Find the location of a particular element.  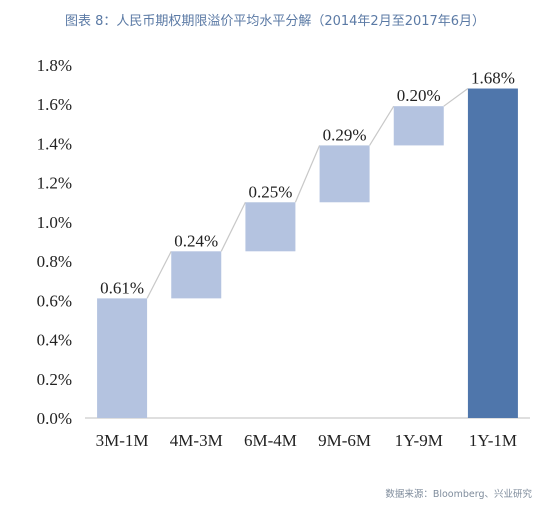

data-label: 1.68% is located at coordinates (493, 78).